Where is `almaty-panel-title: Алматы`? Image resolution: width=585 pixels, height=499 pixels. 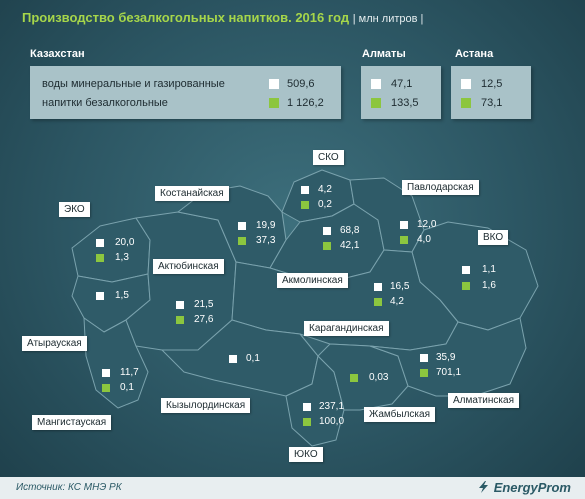
almaty-panel-title: Алматы is located at coordinates (384, 54).